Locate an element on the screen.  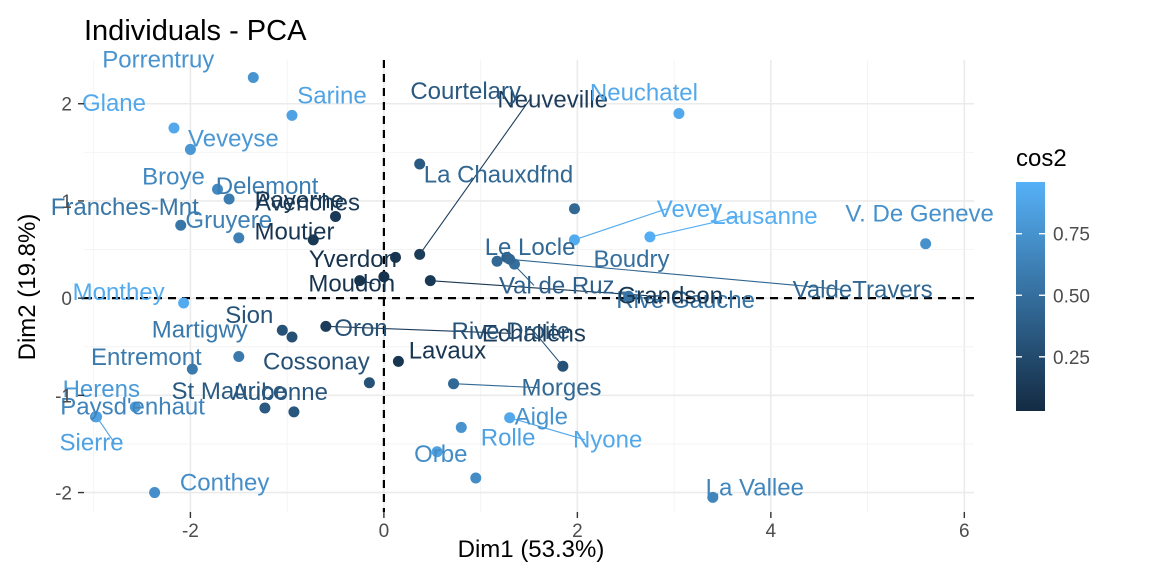
point-label: Echallens is located at coordinates (534, 333).